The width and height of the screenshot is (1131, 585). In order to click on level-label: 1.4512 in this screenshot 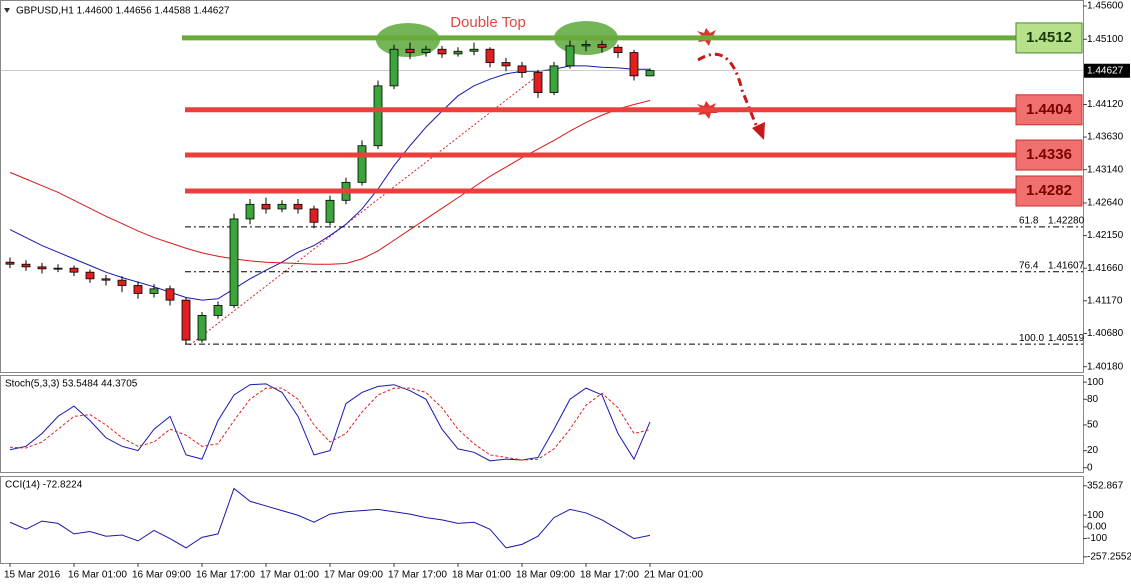, I will do `click(1049, 37)`.